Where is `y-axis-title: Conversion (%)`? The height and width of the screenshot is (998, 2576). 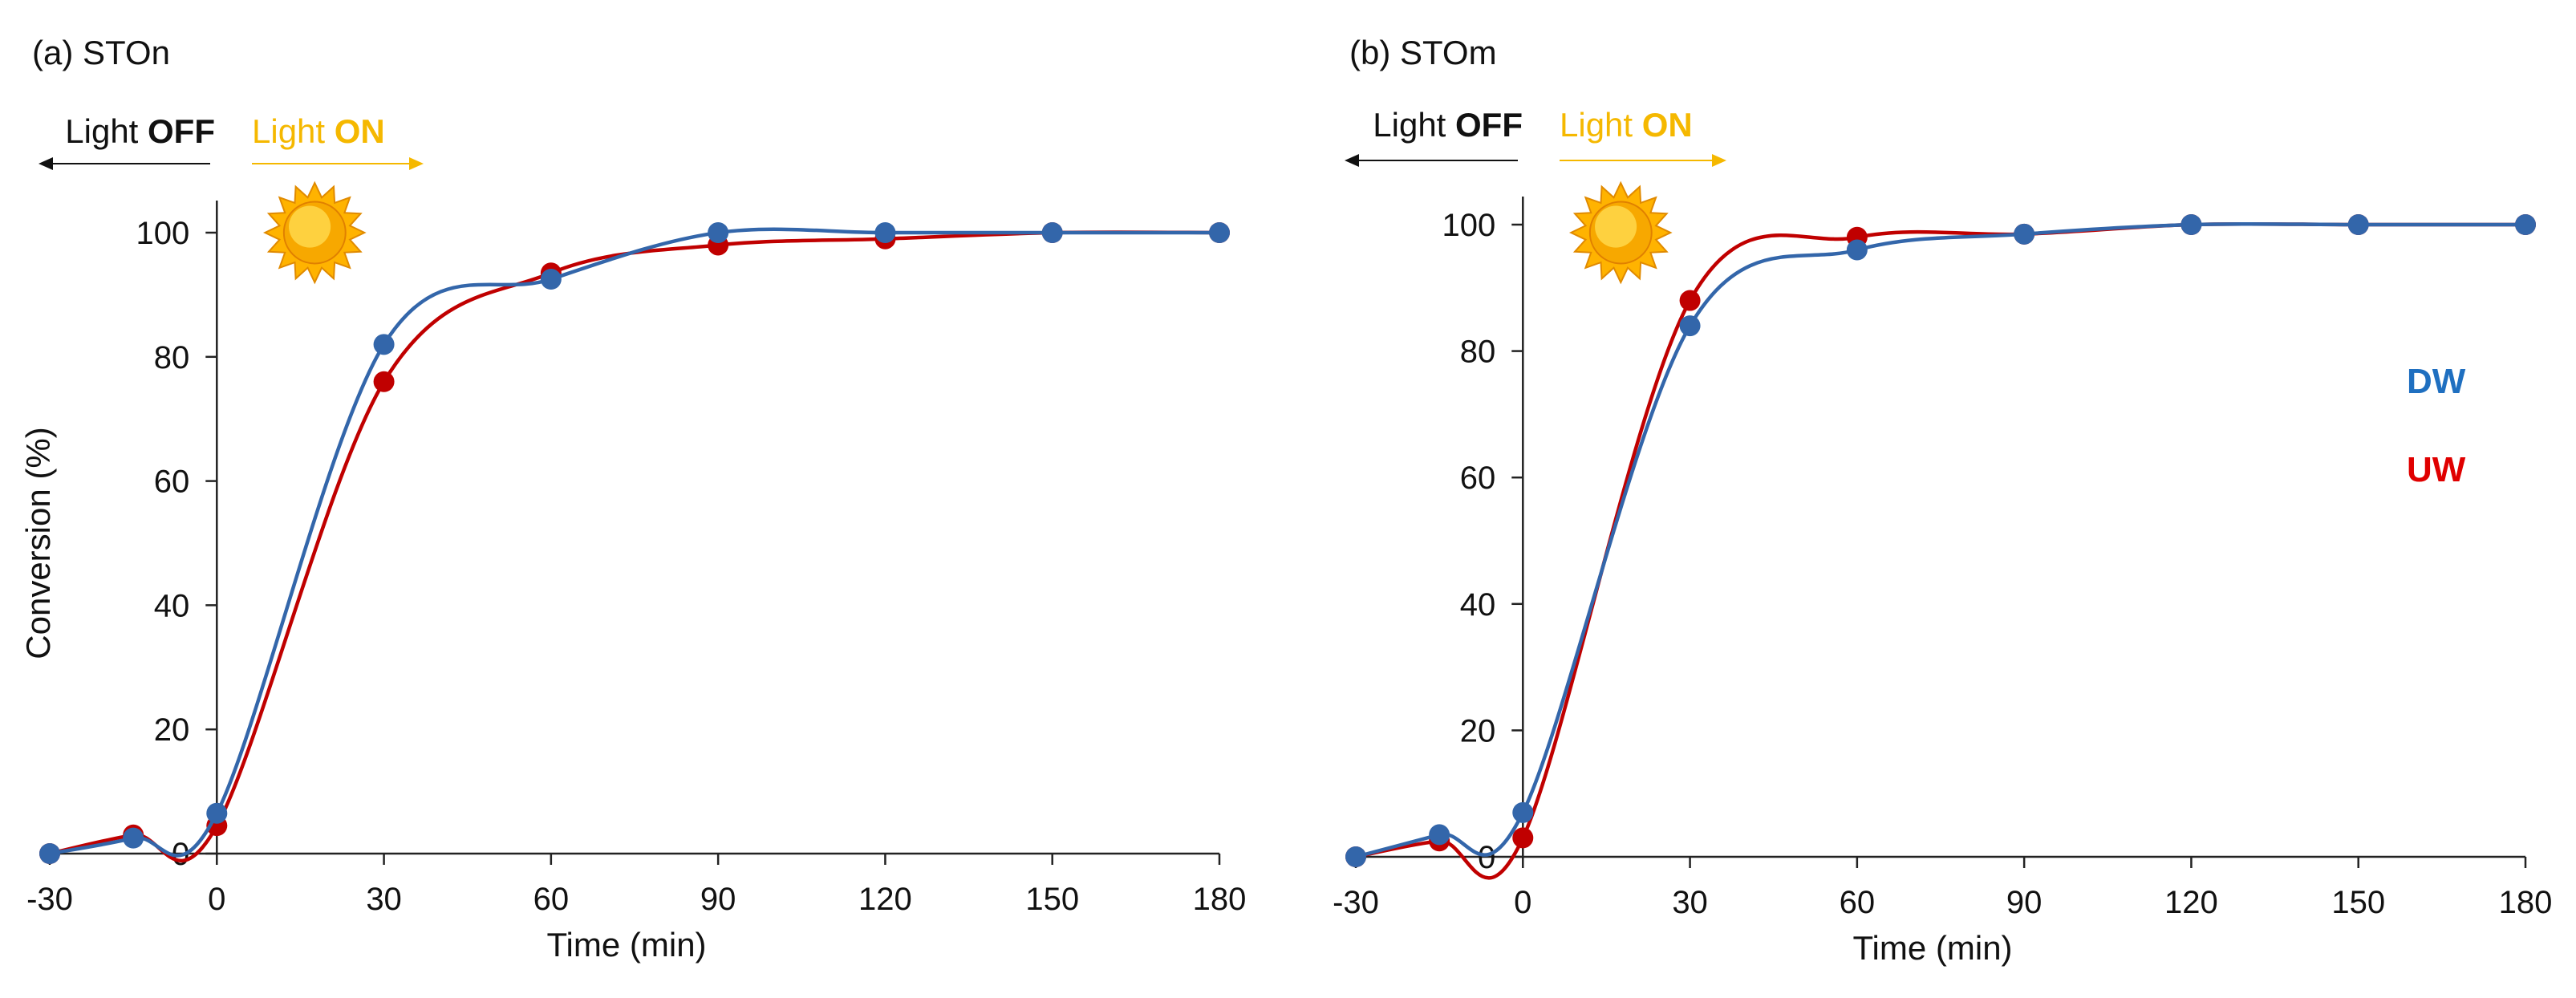
y-axis-title: Conversion (%) is located at coordinates (38, 543).